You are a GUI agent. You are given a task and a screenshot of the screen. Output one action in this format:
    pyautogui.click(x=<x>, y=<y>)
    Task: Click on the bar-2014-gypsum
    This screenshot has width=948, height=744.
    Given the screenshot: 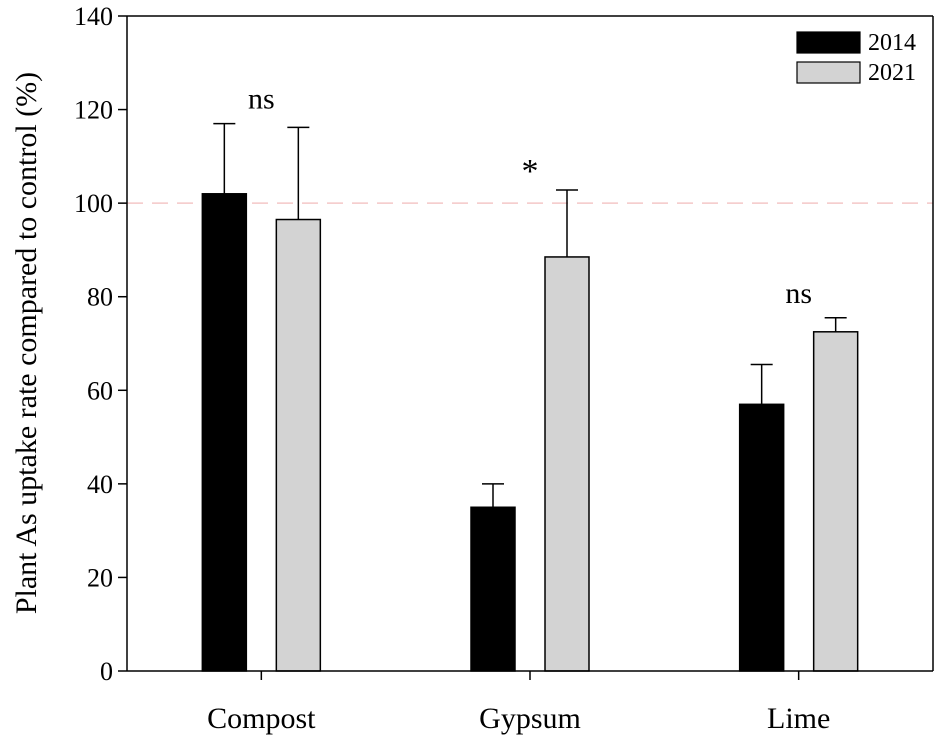 What is the action you would take?
    pyautogui.click(x=493, y=589)
    